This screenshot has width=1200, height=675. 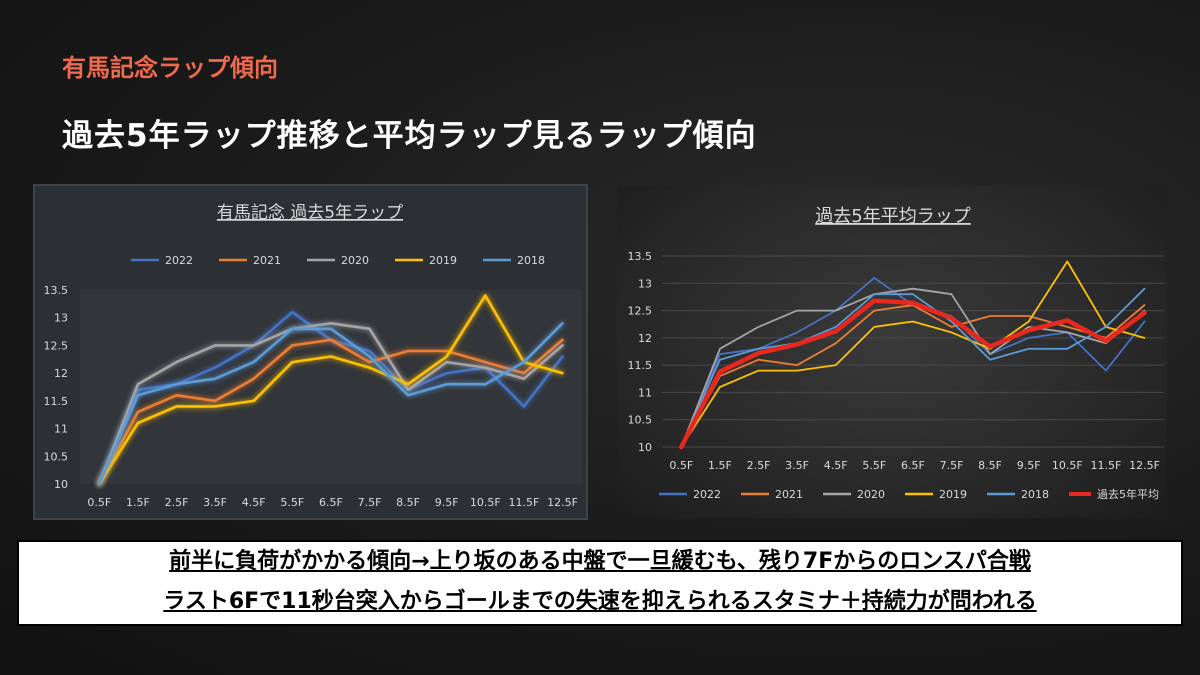 What do you see at coordinates (909, 494) in the screenshot?
I see `legend: 2022 2021 2020 2019 2018 過去5年平均` at bounding box center [909, 494].